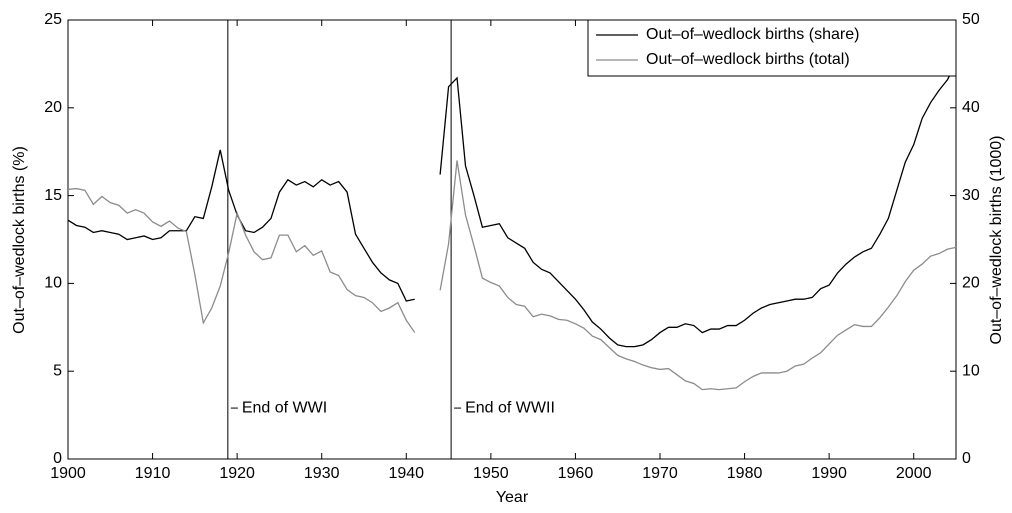  What do you see at coordinates (996, 240) in the screenshot?
I see `y2-axis-label: Out–of–wedlock births (1000)` at bounding box center [996, 240].